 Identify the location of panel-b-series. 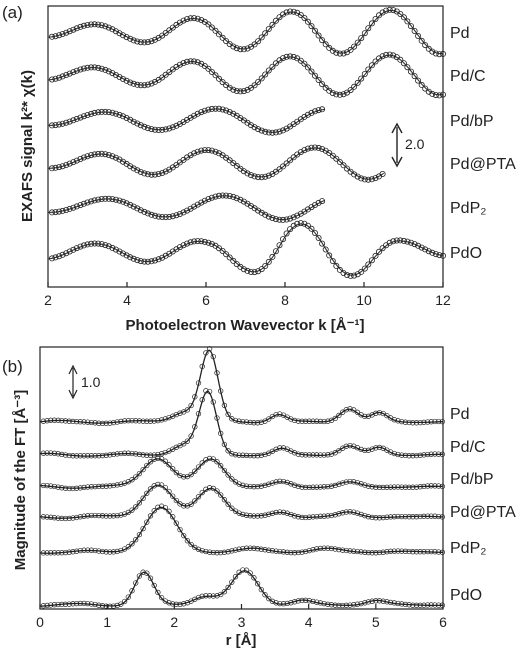
(242, 386).